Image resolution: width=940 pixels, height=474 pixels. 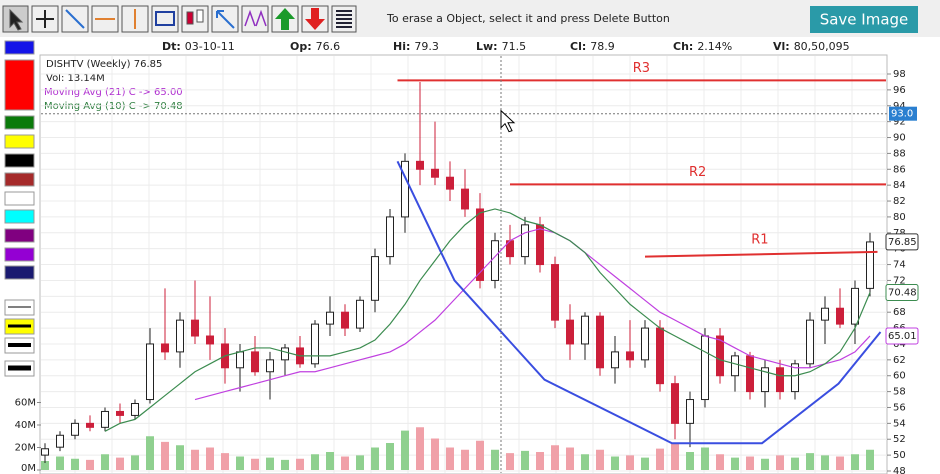 What do you see at coordinates (899, 233) in the screenshot?
I see `y-tick-label: 78` at bounding box center [899, 233].